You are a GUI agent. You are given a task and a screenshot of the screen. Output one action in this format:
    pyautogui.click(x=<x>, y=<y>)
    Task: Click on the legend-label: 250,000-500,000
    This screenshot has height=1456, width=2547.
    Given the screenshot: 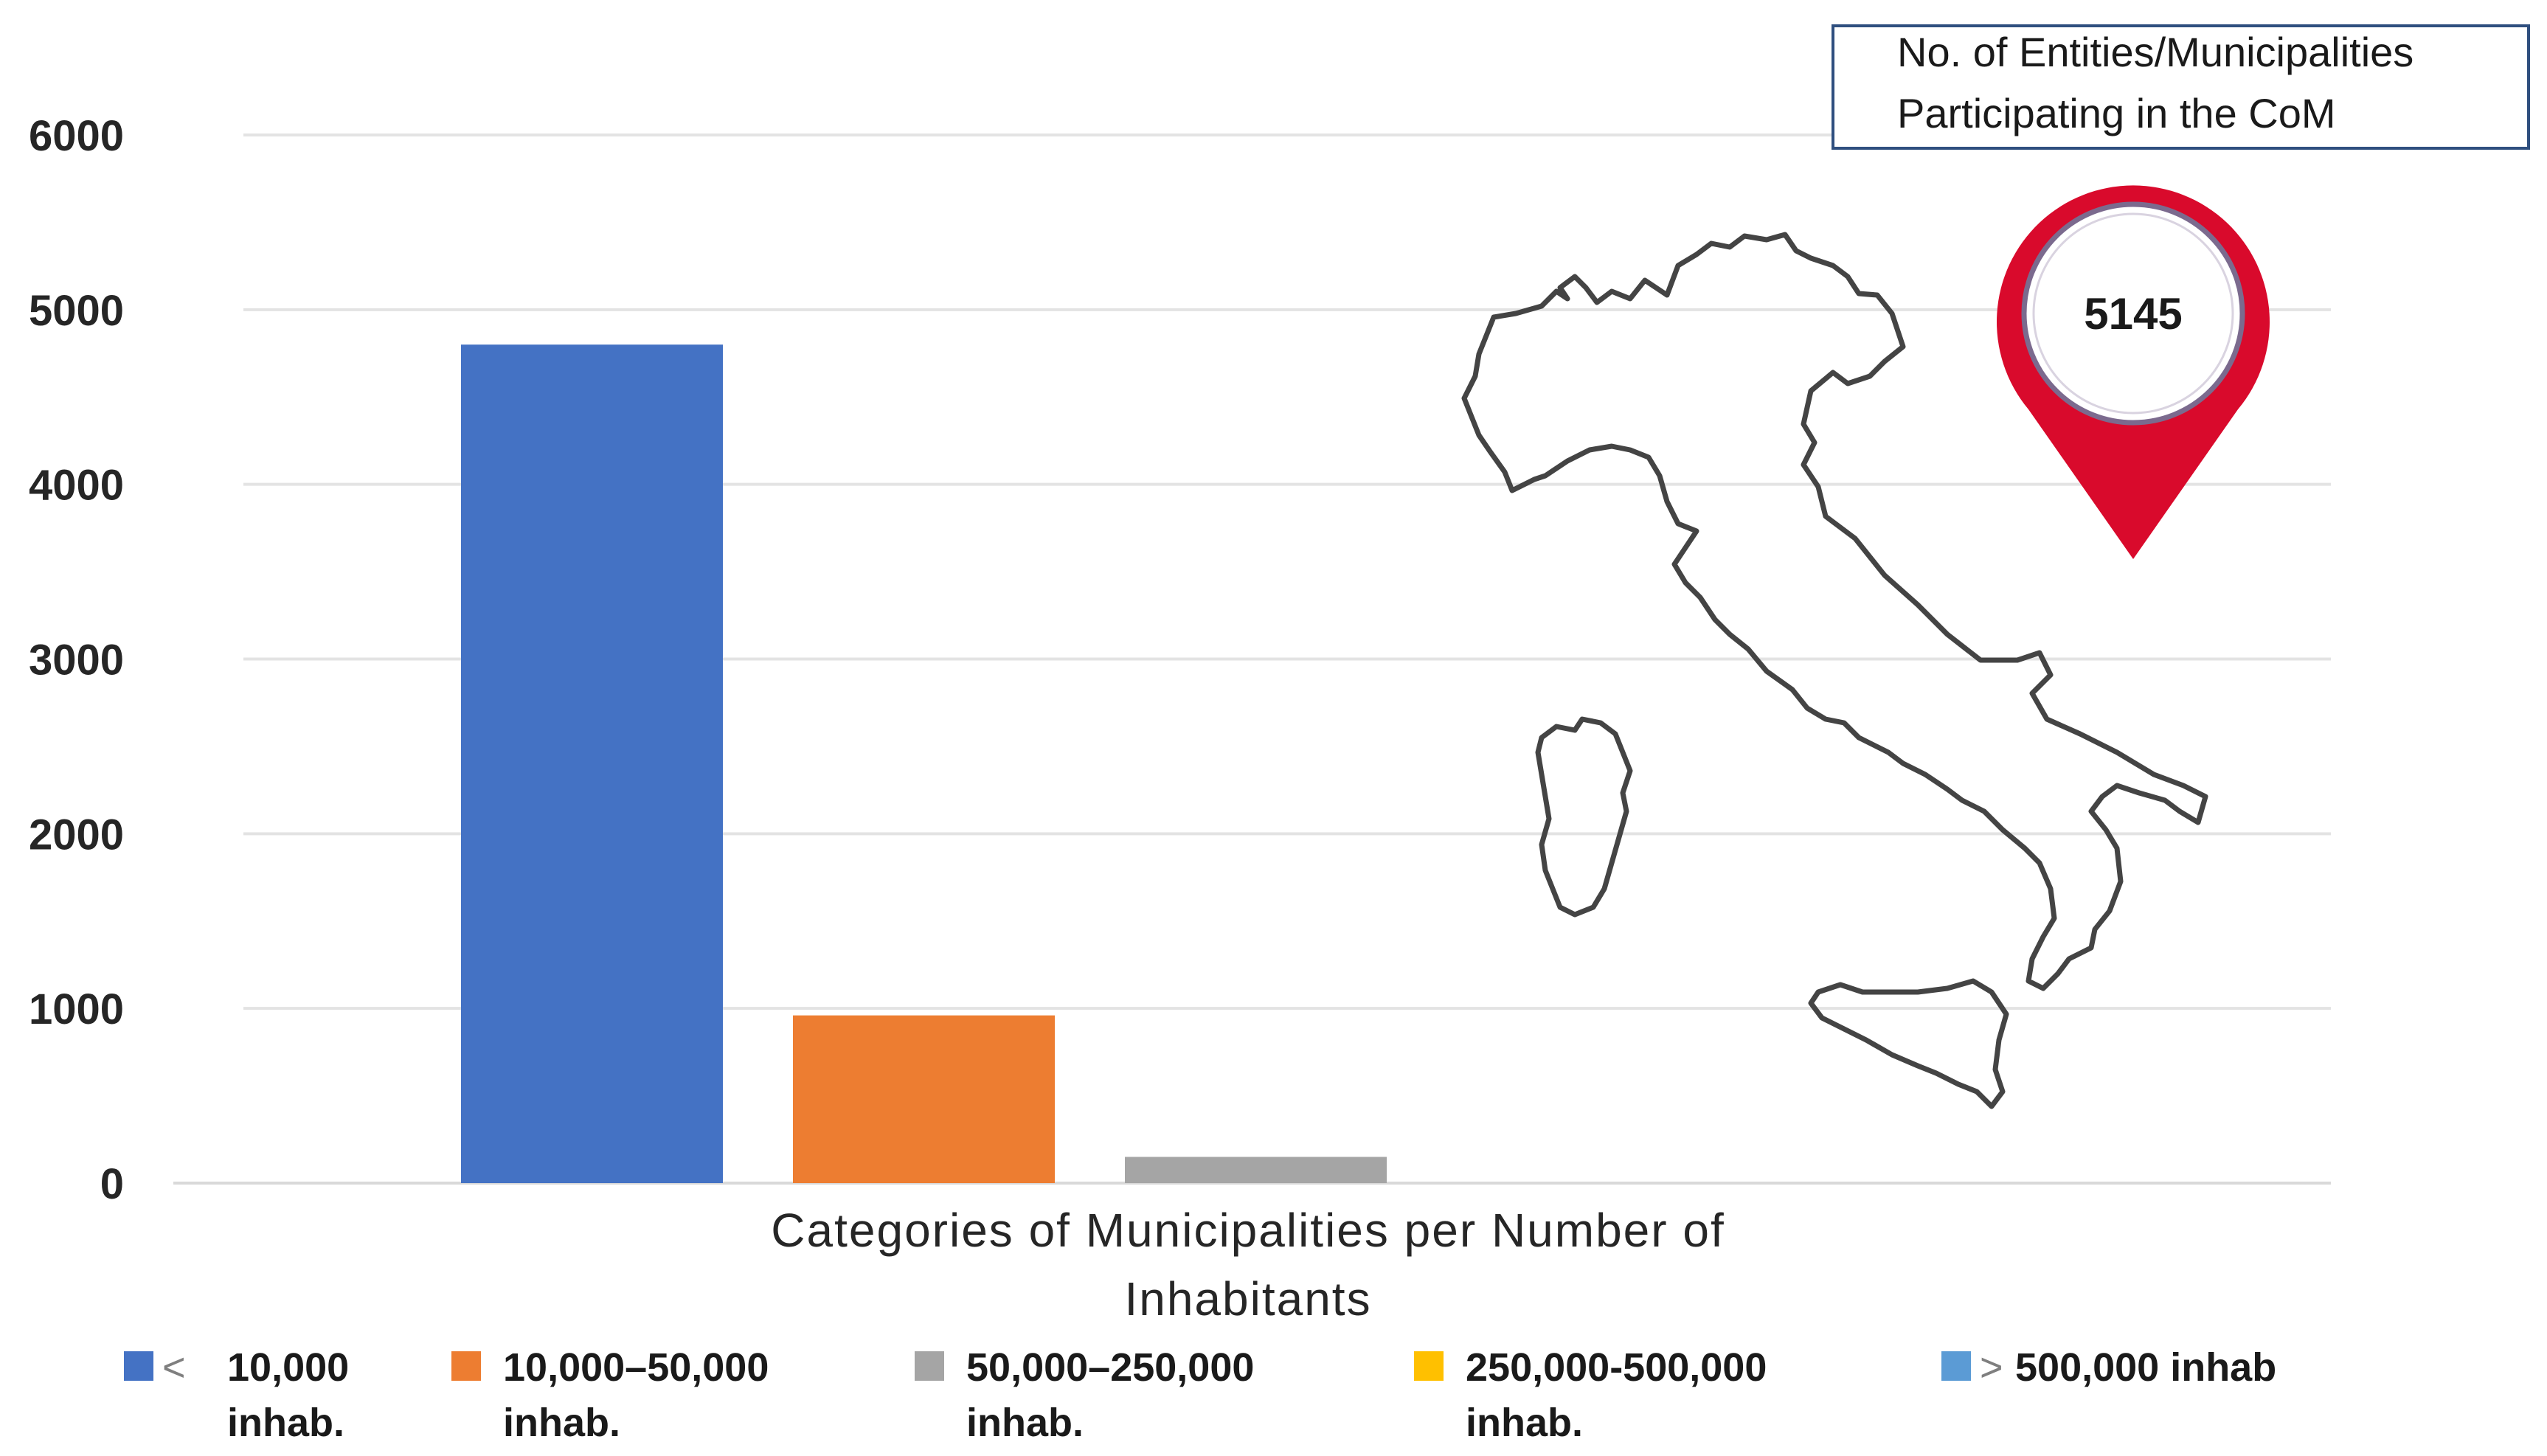 What is the action you would take?
    pyautogui.click(x=1616, y=1367)
    